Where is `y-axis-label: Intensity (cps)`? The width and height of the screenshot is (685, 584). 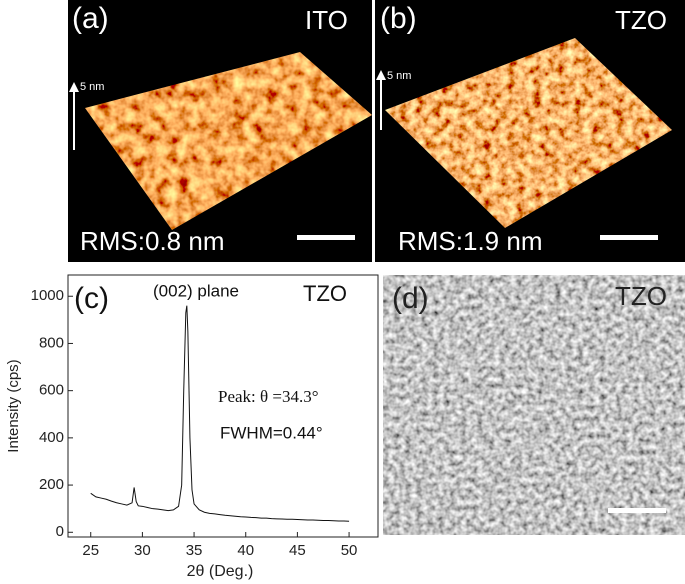 y-axis-label: Intensity (cps) is located at coordinates (13, 405).